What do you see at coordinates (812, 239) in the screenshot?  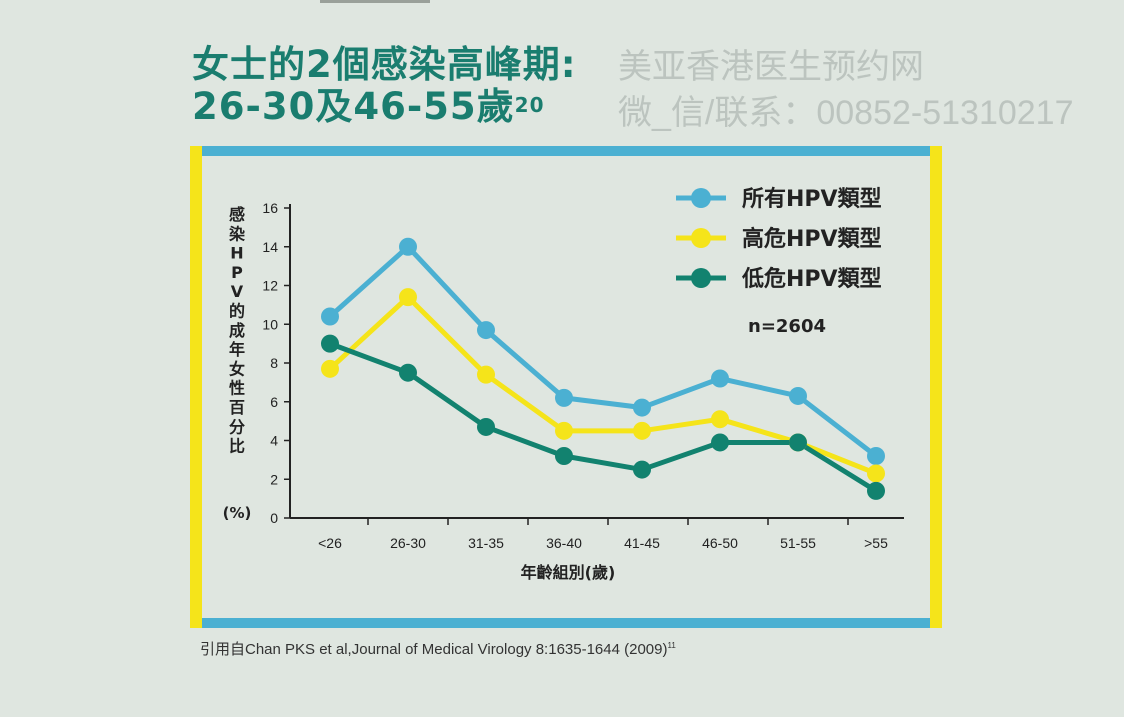 I see `legend-label-1: 高危HPV類型` at bounding box center [812, 239].